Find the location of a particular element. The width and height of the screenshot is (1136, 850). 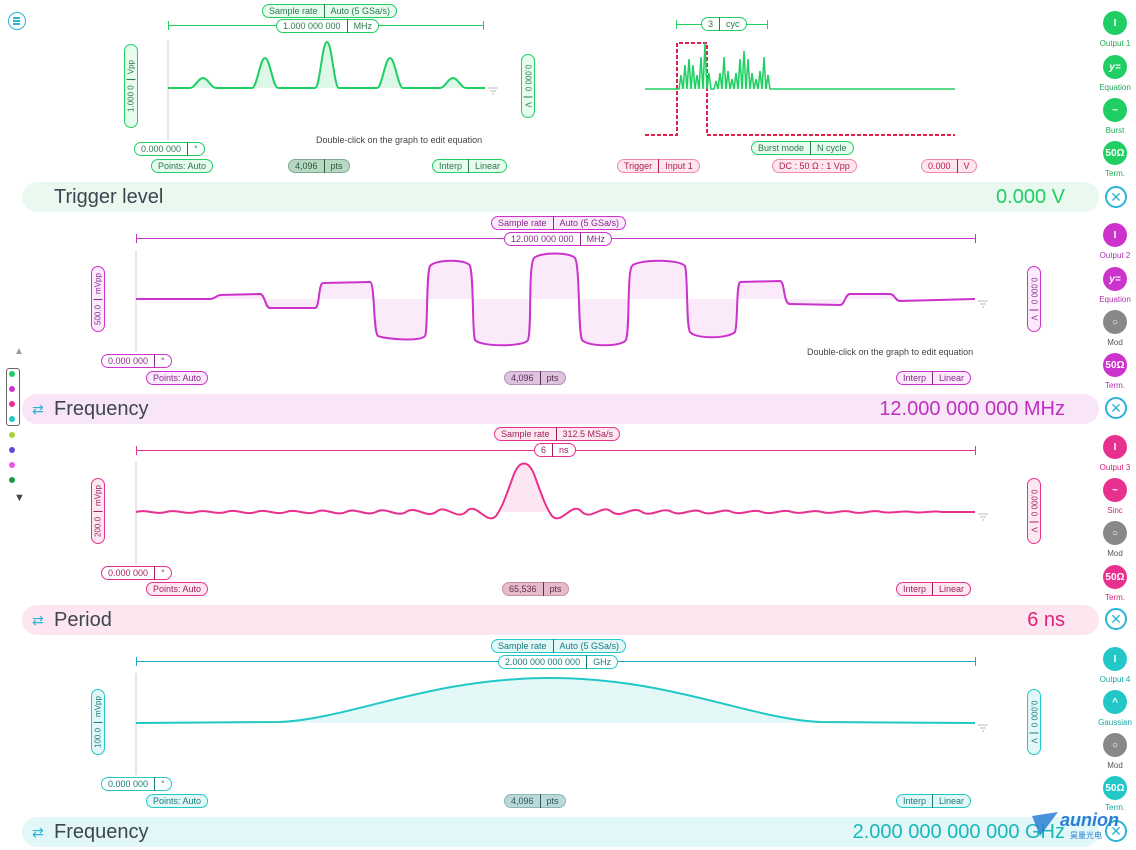

ch1-burst-button: ~ is located at coordinates (1115, 110).